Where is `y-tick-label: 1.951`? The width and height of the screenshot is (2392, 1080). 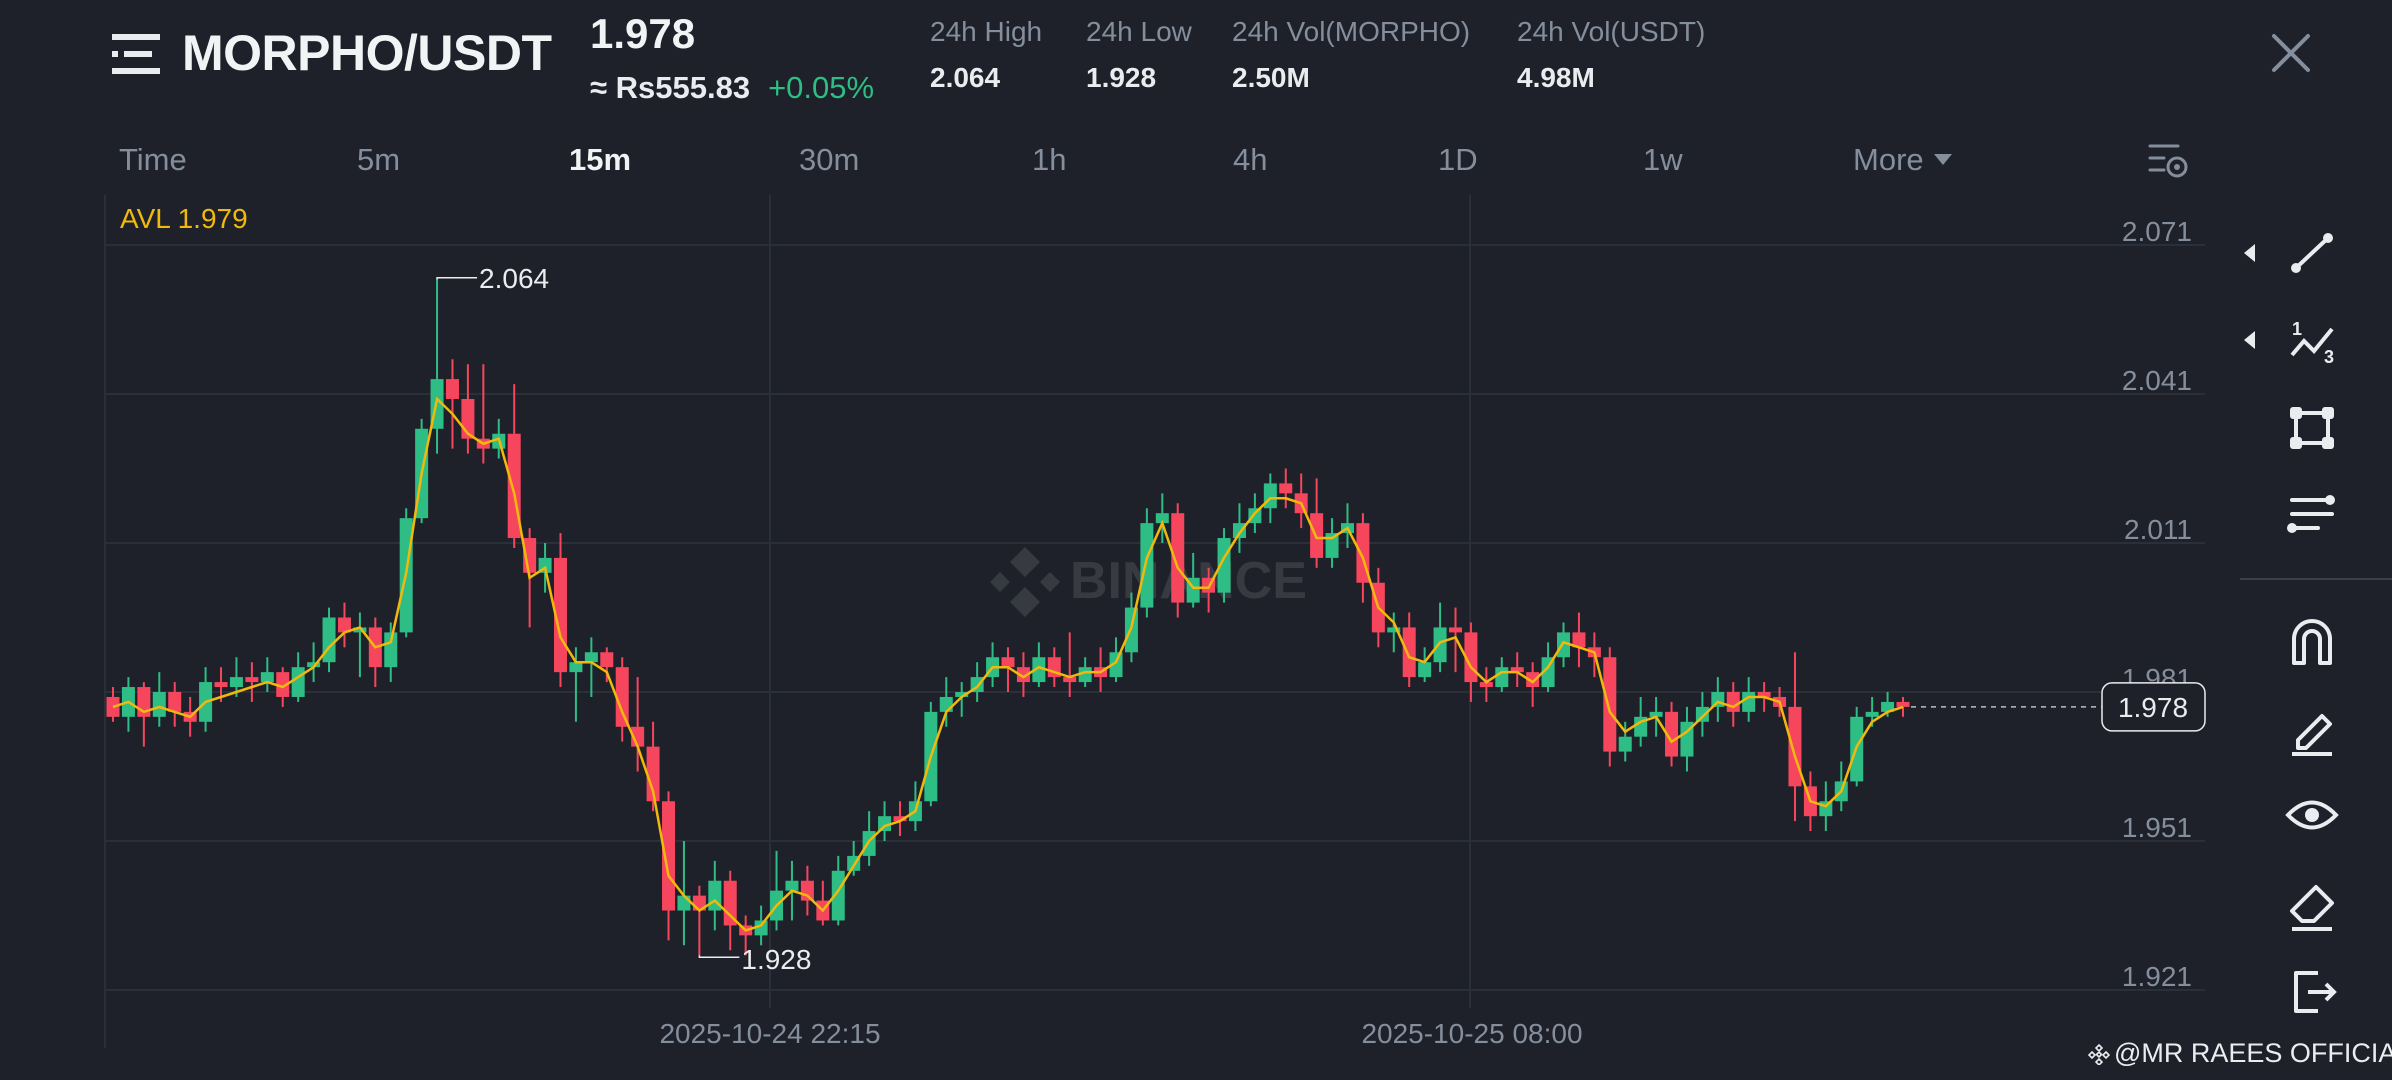
y-tick-label: 1.951 is located at coordinates (2157, 827).